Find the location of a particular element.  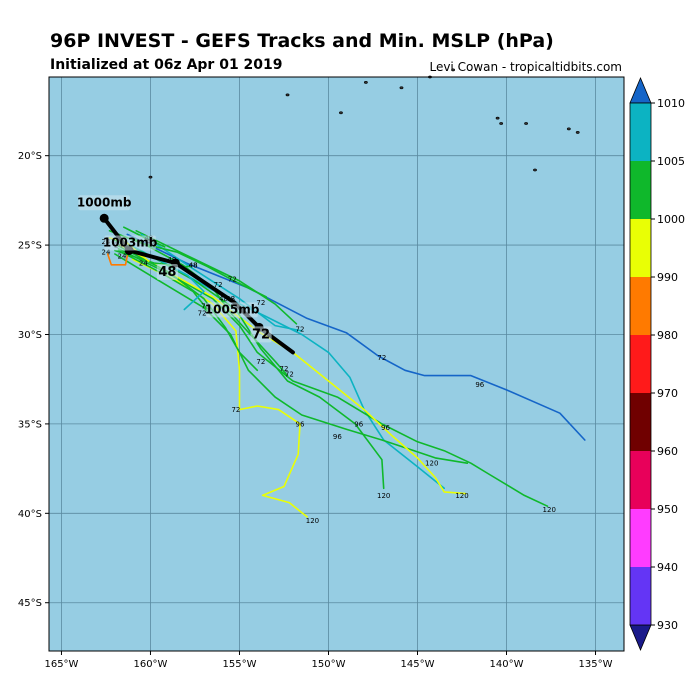

lon-tick-label: 150°W is located at coordinates (328, 664).